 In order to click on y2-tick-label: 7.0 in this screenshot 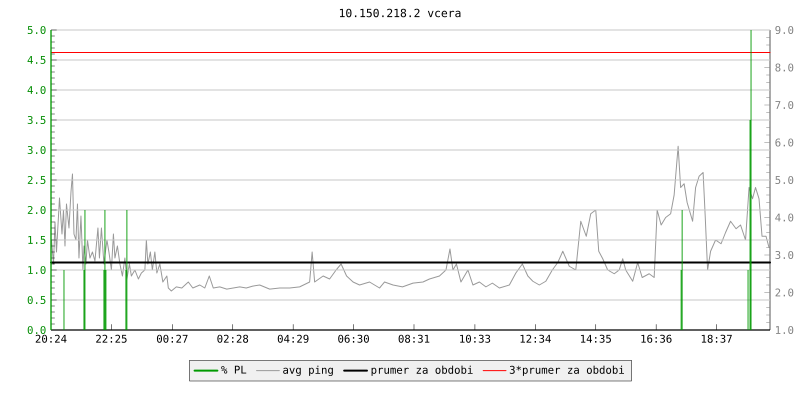, I will do `click(784, 105)`.